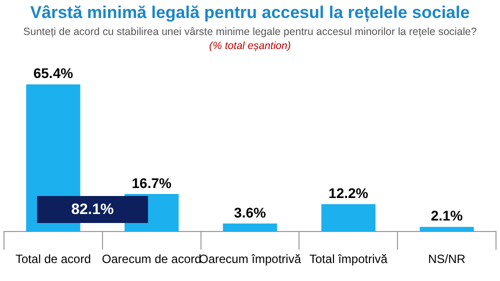 Image resolution: width=500 pixels, height=281 pixels. What do you see at coordinates (92, 209) in the screenshot?
I see `sum-box: 82.1%` at bounding box center [92, 209].